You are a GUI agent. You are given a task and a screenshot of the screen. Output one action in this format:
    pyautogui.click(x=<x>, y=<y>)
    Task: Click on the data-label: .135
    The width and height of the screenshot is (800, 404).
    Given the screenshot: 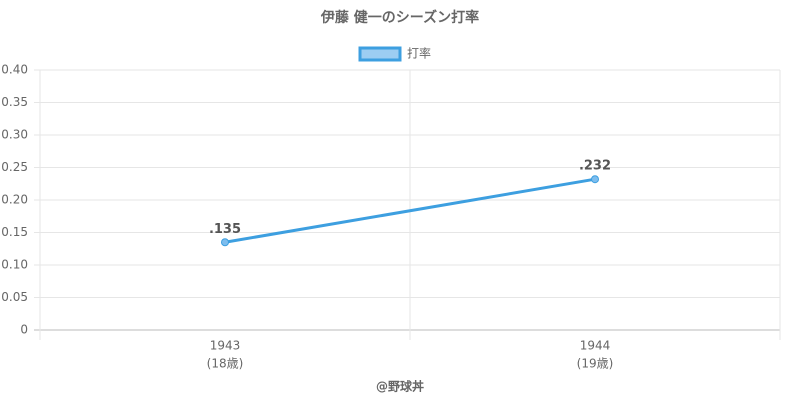 What is the action you would take?
    pyautogui.click(x=225, y=229)
    